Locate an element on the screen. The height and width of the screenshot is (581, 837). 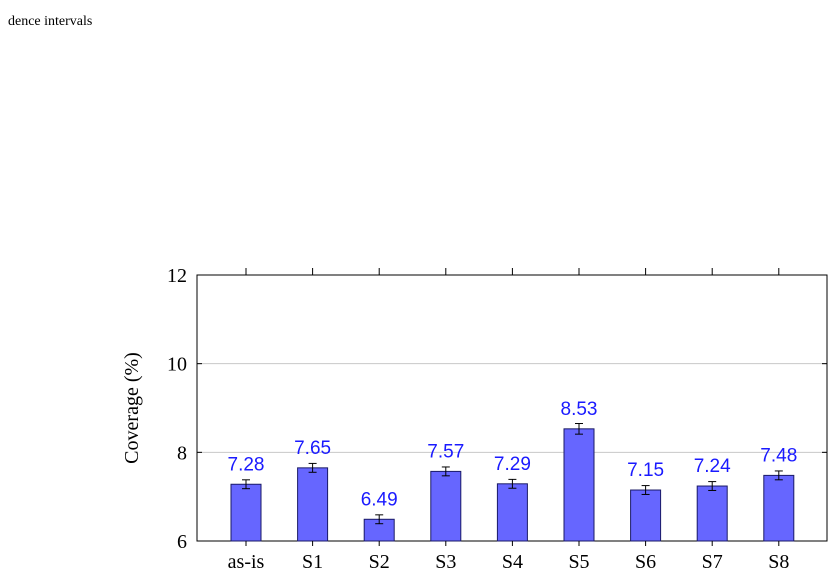
x-tick-label: S1 is located at coordinates (312, 562).